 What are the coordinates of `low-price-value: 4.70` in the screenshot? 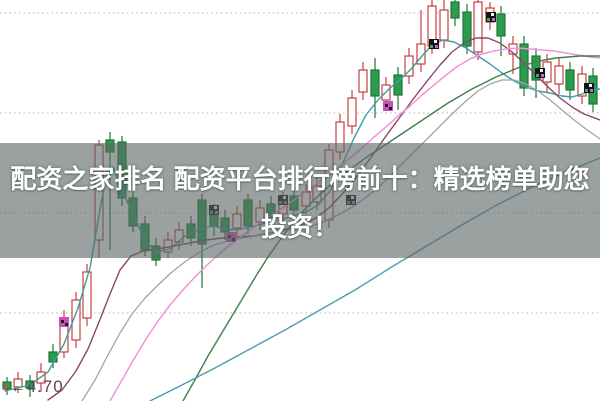 It's located at (45, 386).